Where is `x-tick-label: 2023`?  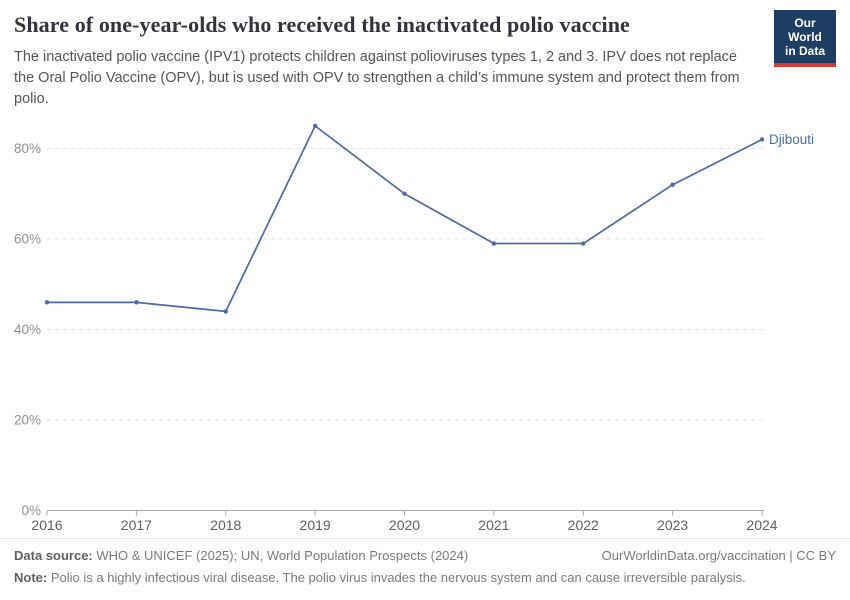 x-tick-label: 2023 is located at coordinates (672, 525).